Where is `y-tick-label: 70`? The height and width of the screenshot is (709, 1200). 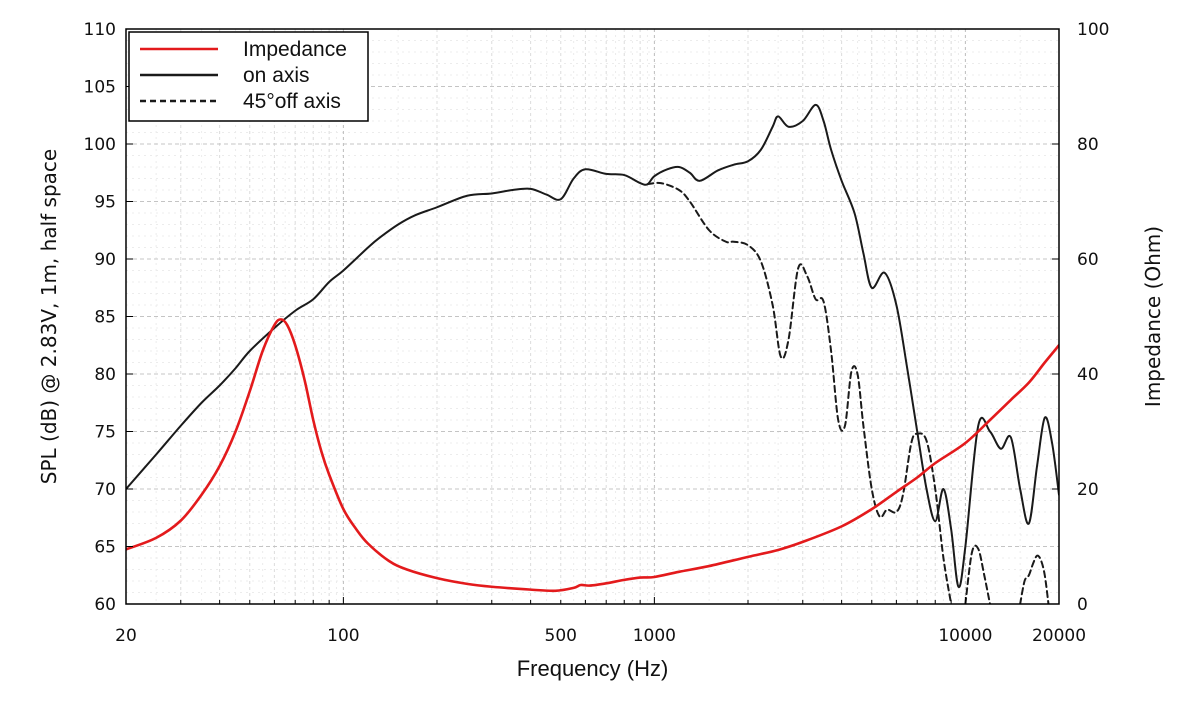 y-tick-label: 70 is located at coordinates (105, 490).